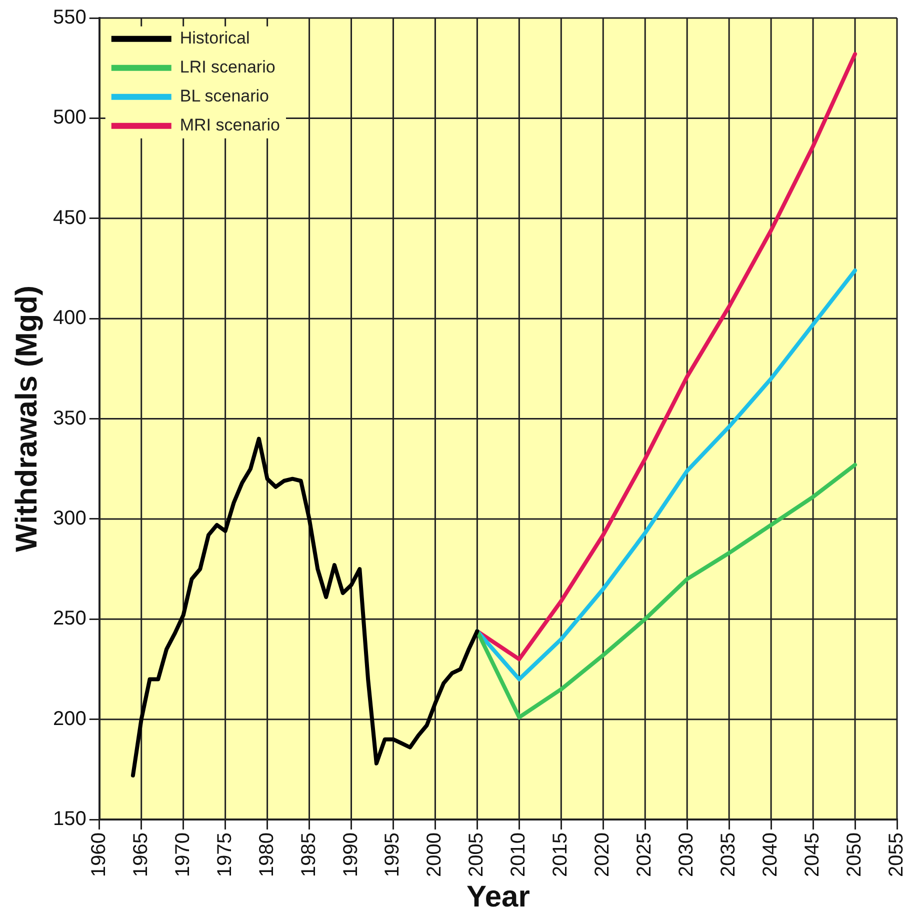 The height and width of the screenshot is (924, 924). I want to click on x-tick-label: 2040, so click(771, 855).